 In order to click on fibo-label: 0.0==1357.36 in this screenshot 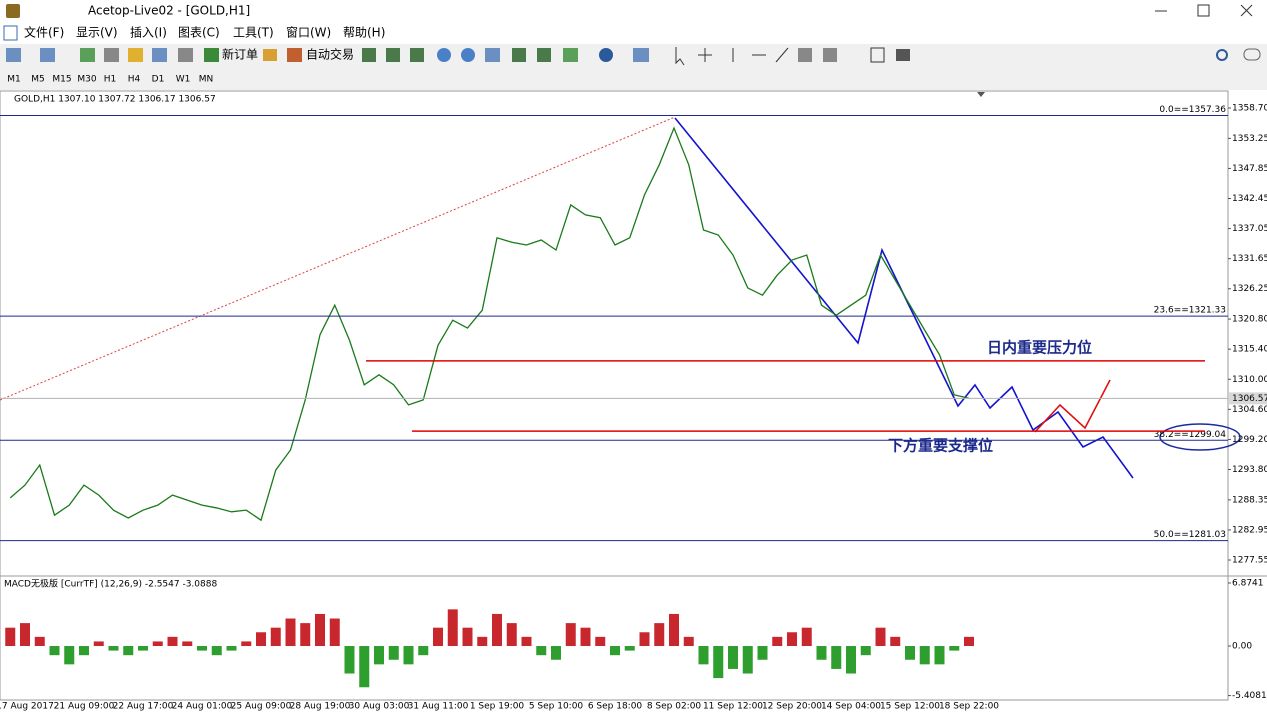, I will do `click(1192, 110)`.